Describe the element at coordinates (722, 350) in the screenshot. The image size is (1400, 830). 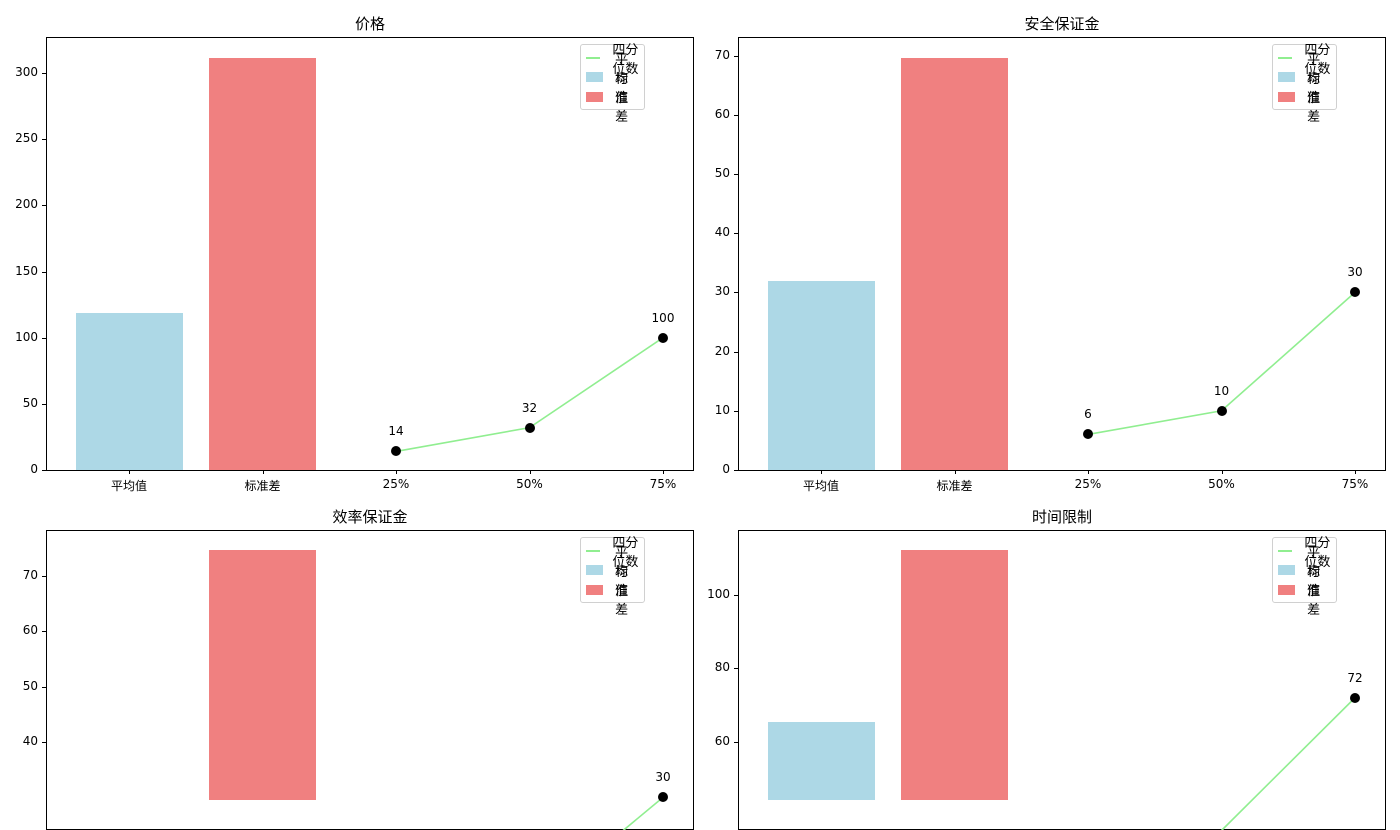
I see `y-tick-label: 20` at that location.